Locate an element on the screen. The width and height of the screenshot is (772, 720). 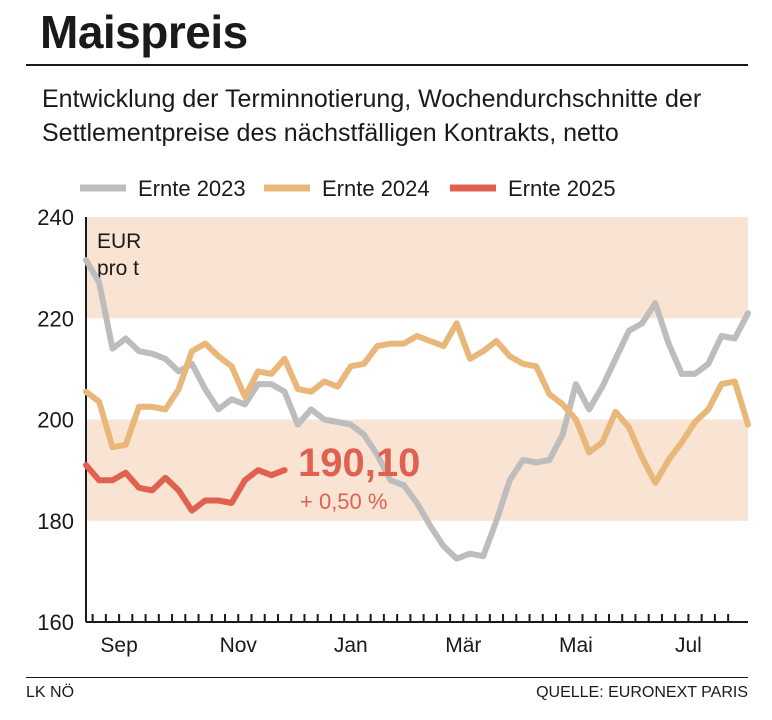
y-tick-label-160: 160 is located at coordinates (55, 622).